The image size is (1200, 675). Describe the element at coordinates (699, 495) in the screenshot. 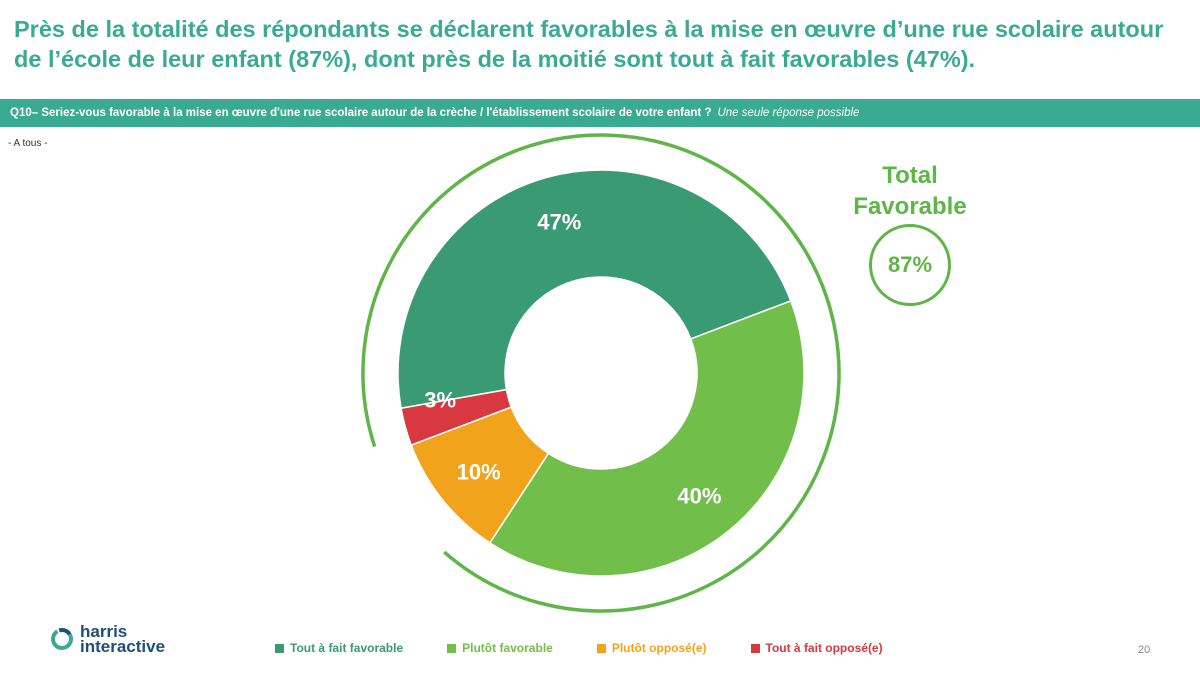

I see `donut-label-1: 40%` at that location.